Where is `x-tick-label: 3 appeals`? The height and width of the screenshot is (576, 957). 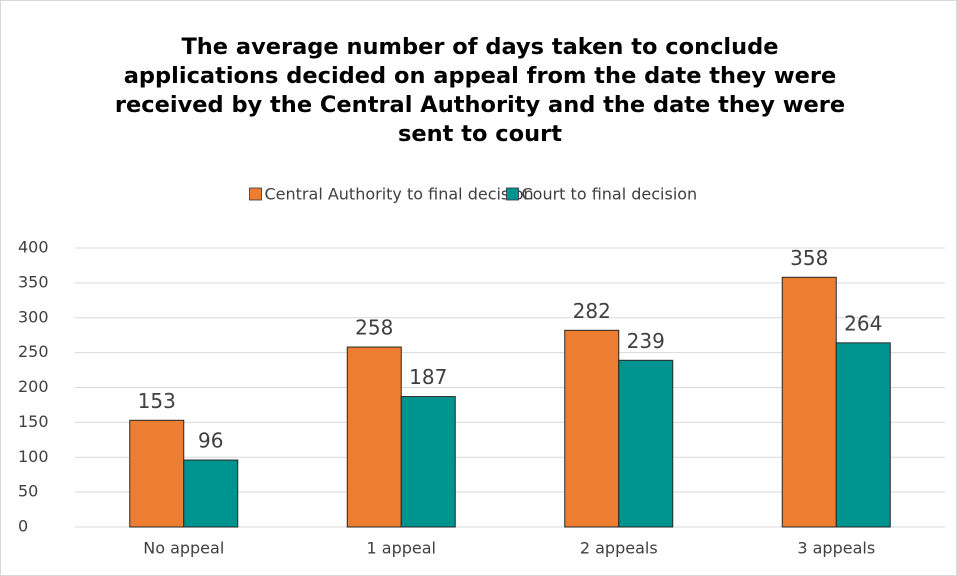 x-tick-label: 3 appeals is located at coordinates (836, 548).